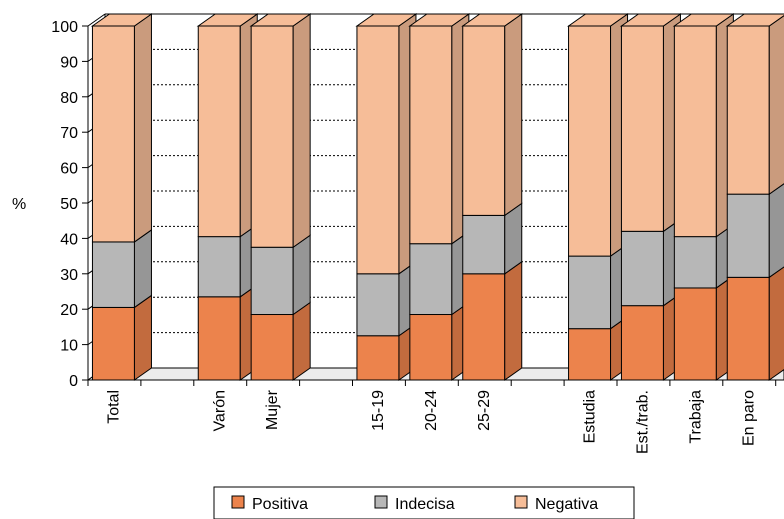 The height and width of the screenshot is (519, 784). Describe the element at coordinates (484, 244) in the screenshot. I see `bar-25-29-indecisa` at that location.